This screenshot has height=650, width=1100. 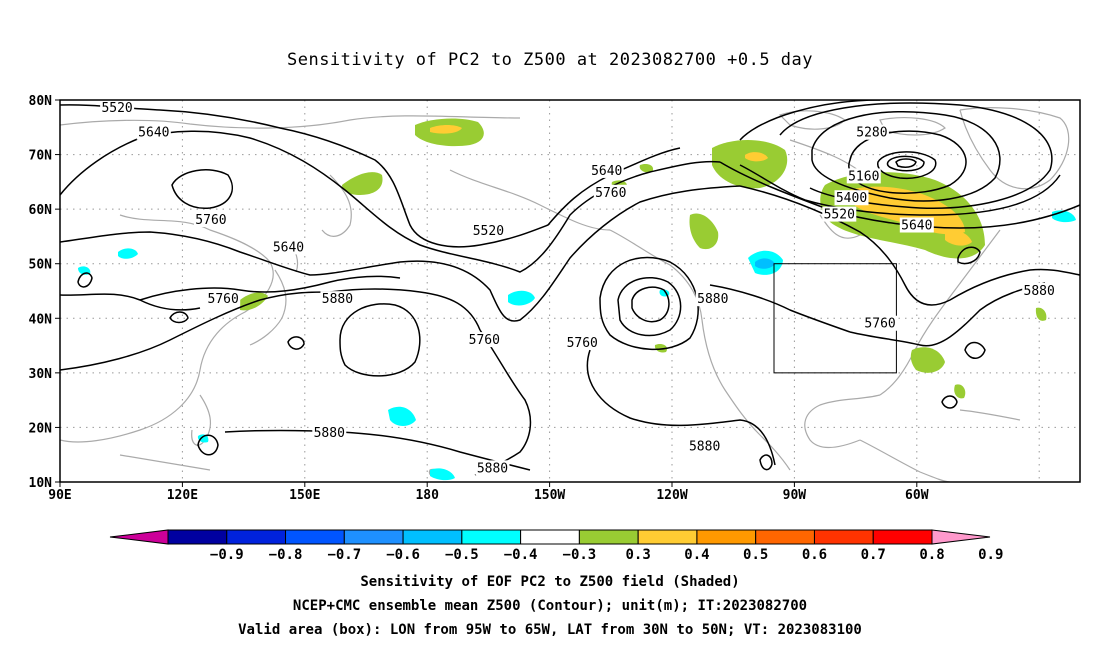 I want to click on colorbar-label: −0.8, so click(x=286, y=555).